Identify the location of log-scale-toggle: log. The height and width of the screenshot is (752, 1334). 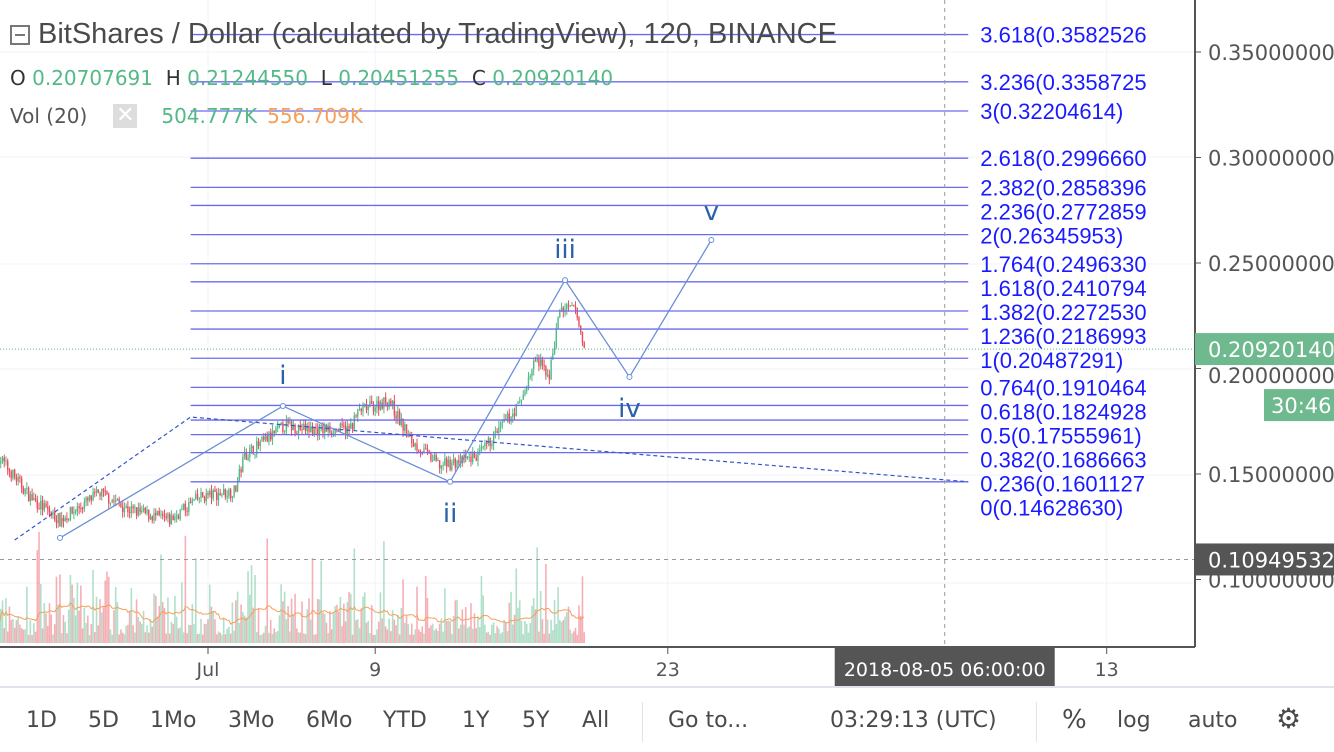
(1134, 720).